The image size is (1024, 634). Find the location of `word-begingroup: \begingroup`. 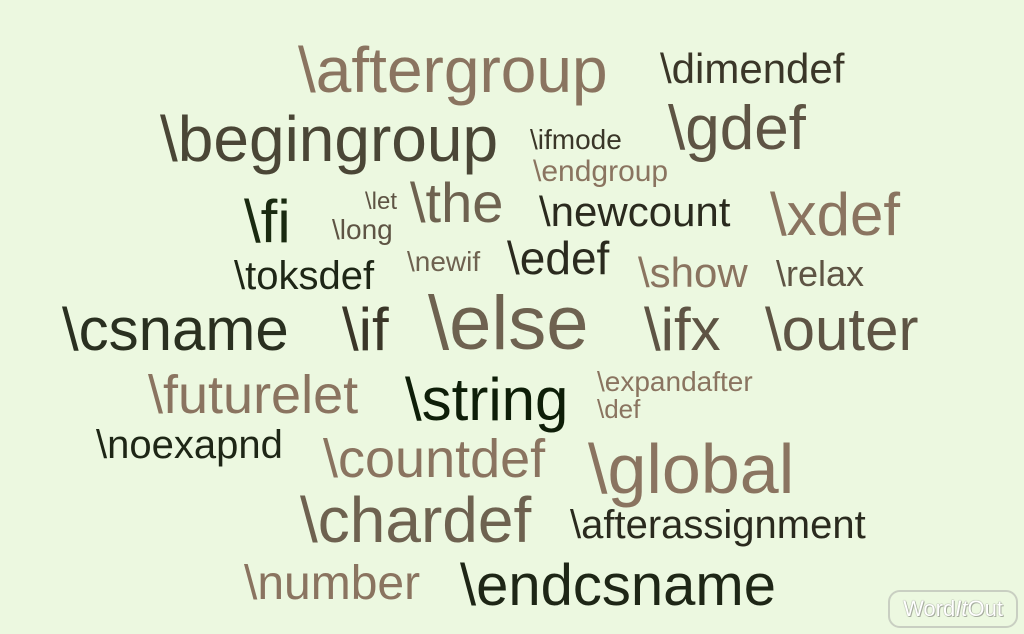

word-begingroup: \begingroup is located at coordinates (329, 139).